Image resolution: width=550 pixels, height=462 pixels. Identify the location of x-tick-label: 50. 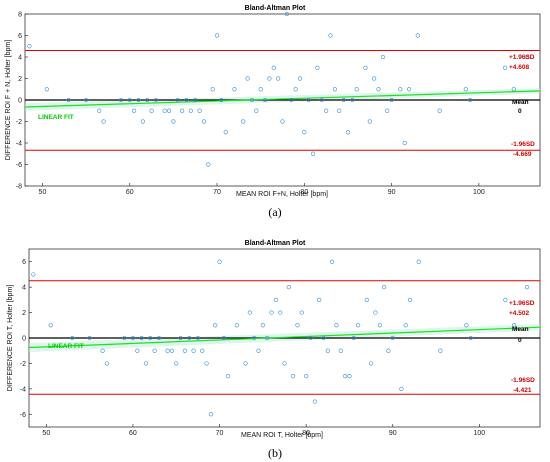
(46, 433).